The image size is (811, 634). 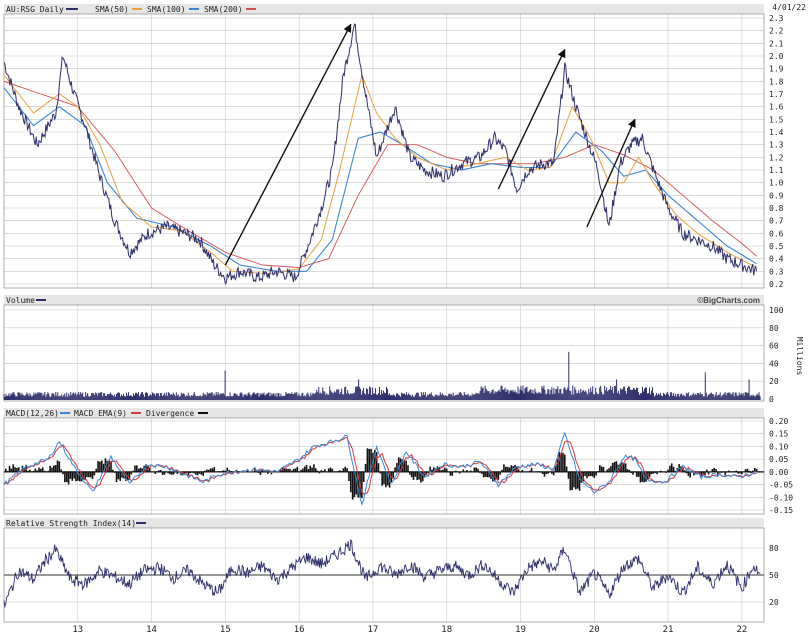 I want to click on x-tick-label: 22, so click(x=741, y=629).